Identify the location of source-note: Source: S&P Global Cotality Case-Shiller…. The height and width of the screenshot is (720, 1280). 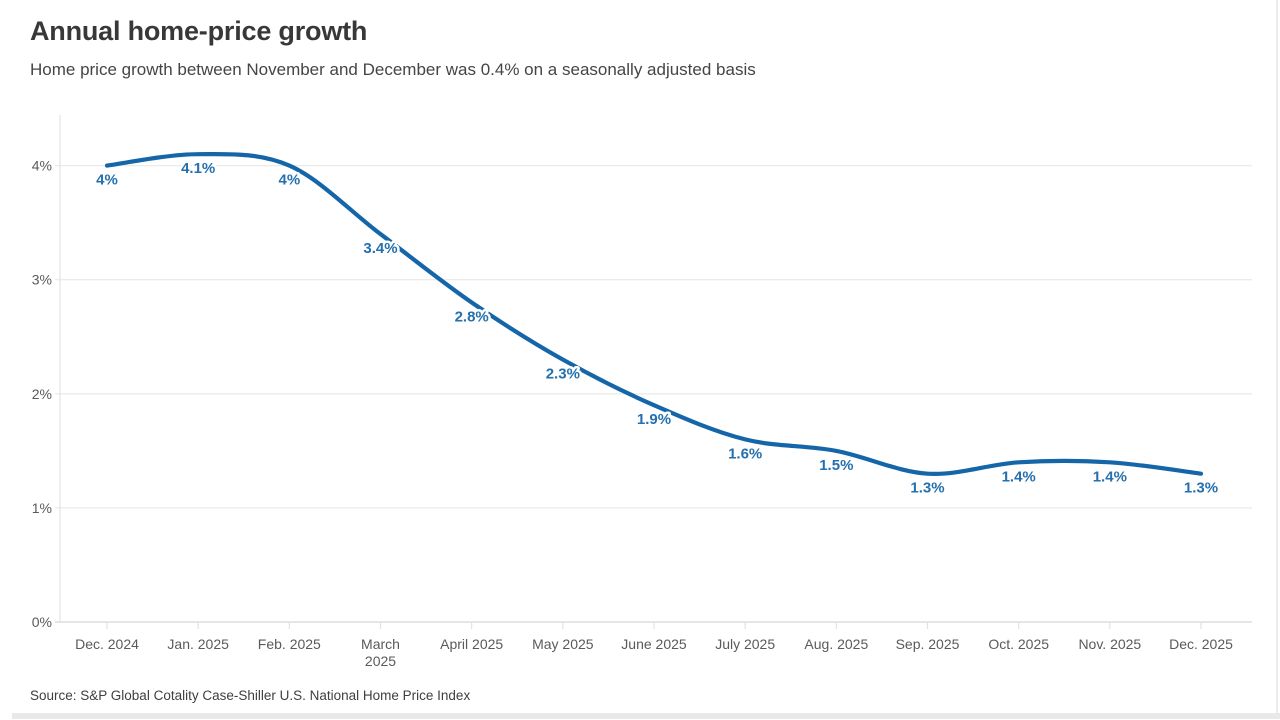
(250, 695).